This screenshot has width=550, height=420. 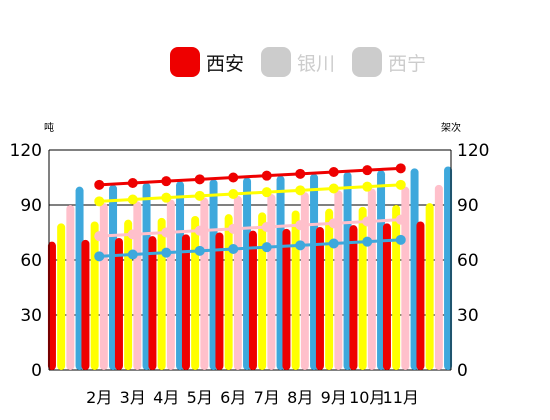 I want to click on right-tick-label: 120, so click(x=473, y=151).